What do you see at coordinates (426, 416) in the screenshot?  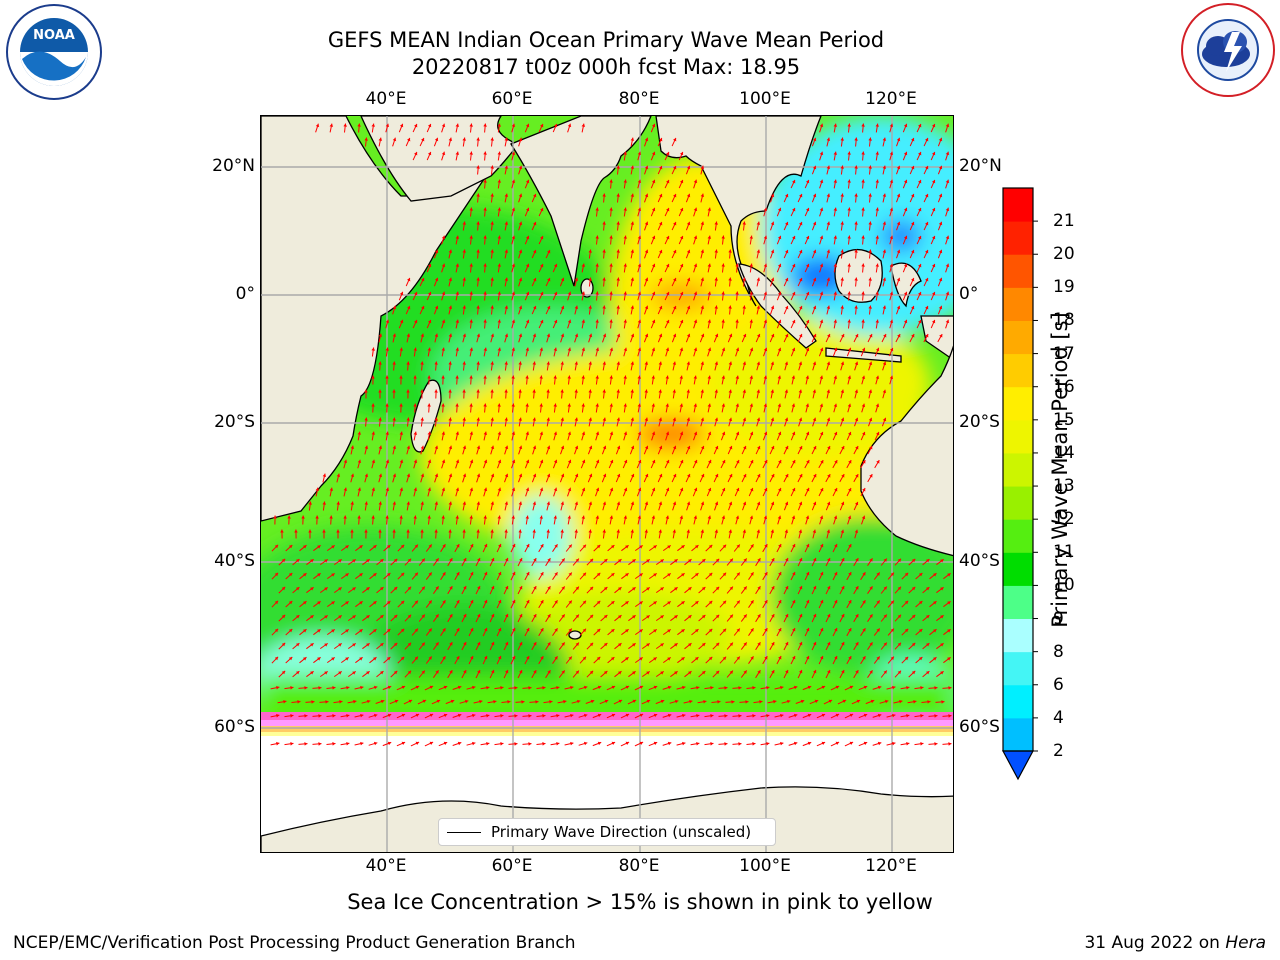 I see `land-madagascar` at bounding box center [426, 416].